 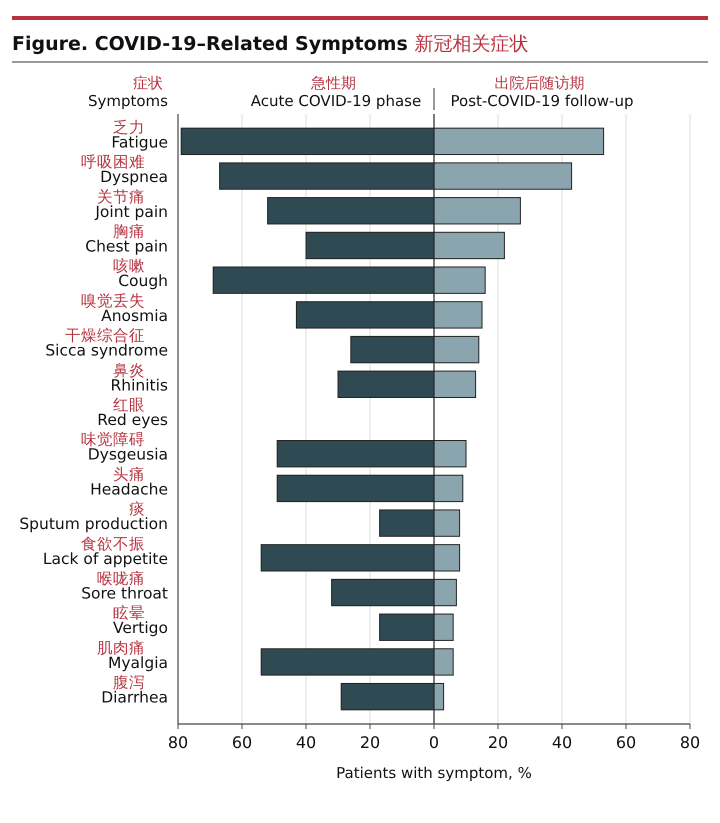 I want to click on y-tick-label: 关节痛 Joint pain, so click(x=131, y=204).